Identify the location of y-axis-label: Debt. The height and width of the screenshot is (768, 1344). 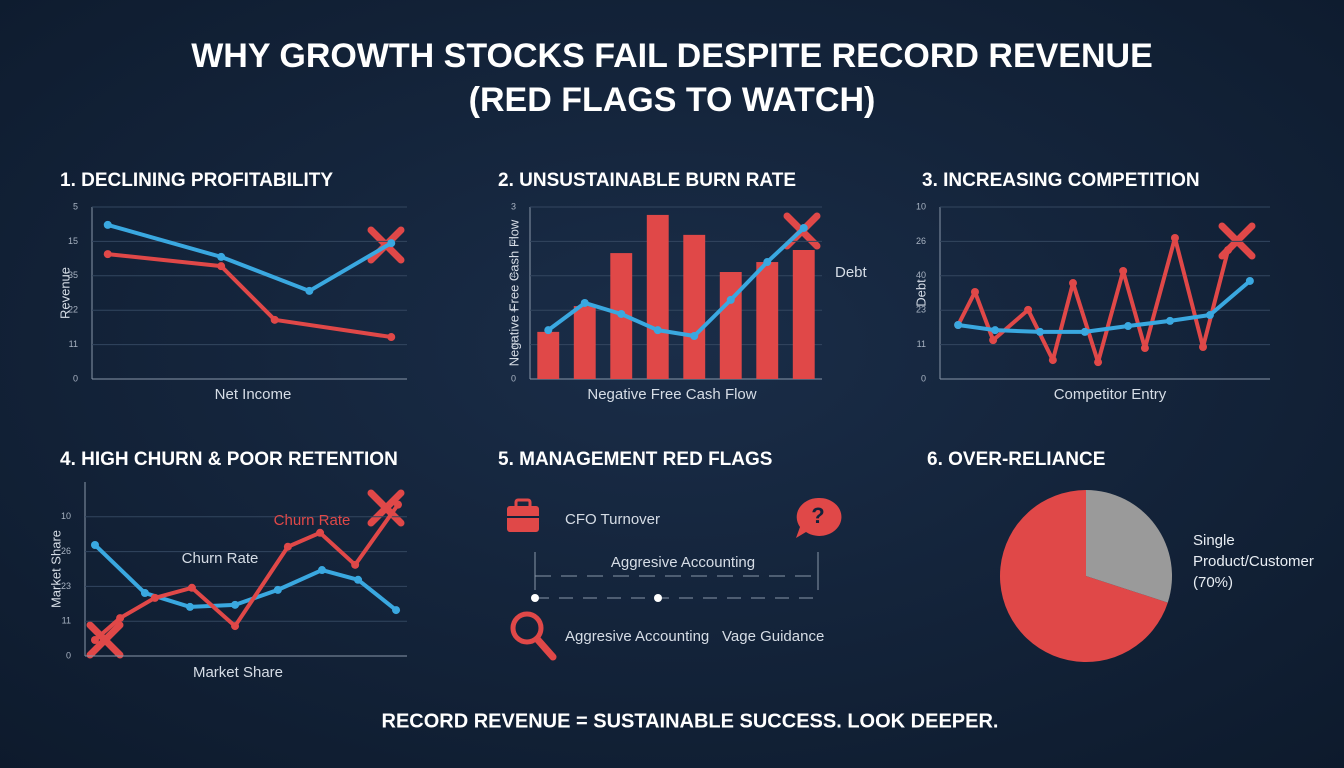
(920, 293).